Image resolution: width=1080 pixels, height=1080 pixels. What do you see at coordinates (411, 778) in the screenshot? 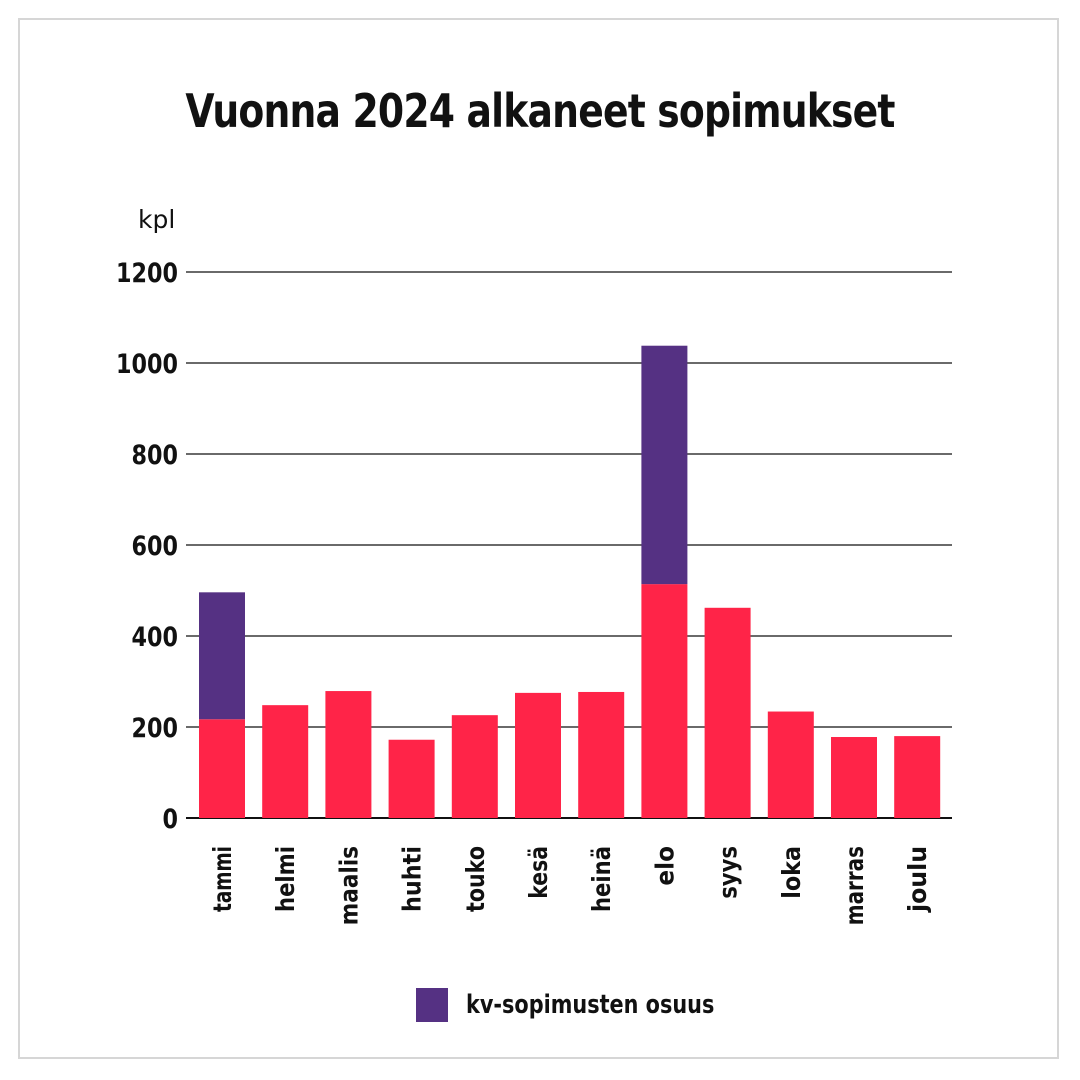
I see `bar-huhti-kotimaiset` at bounding box center [411, 778].